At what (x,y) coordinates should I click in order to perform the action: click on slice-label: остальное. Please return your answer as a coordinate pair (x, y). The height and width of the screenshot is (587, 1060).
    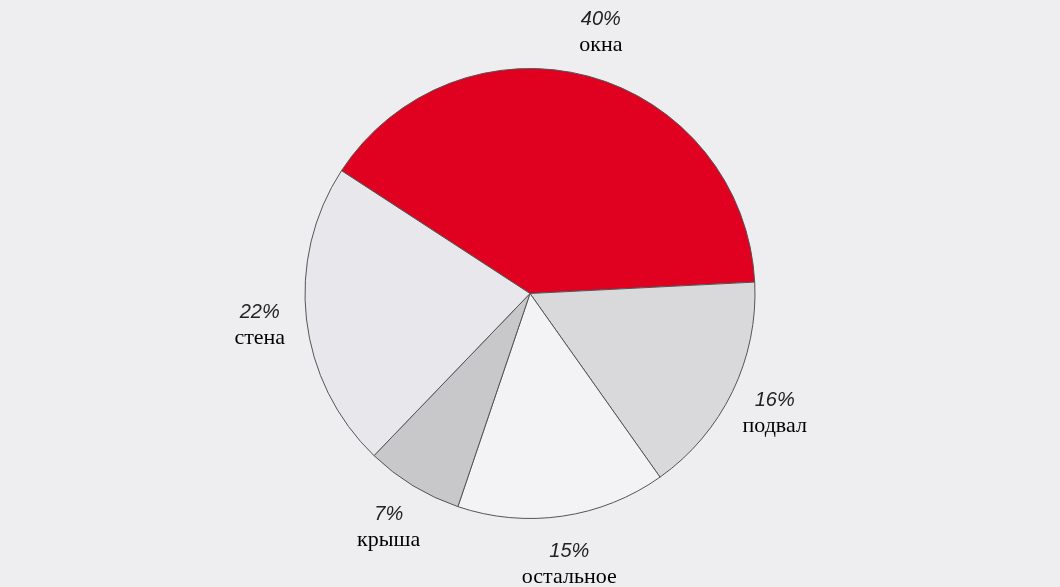
    Looking at the image, I should click on (569, 574).